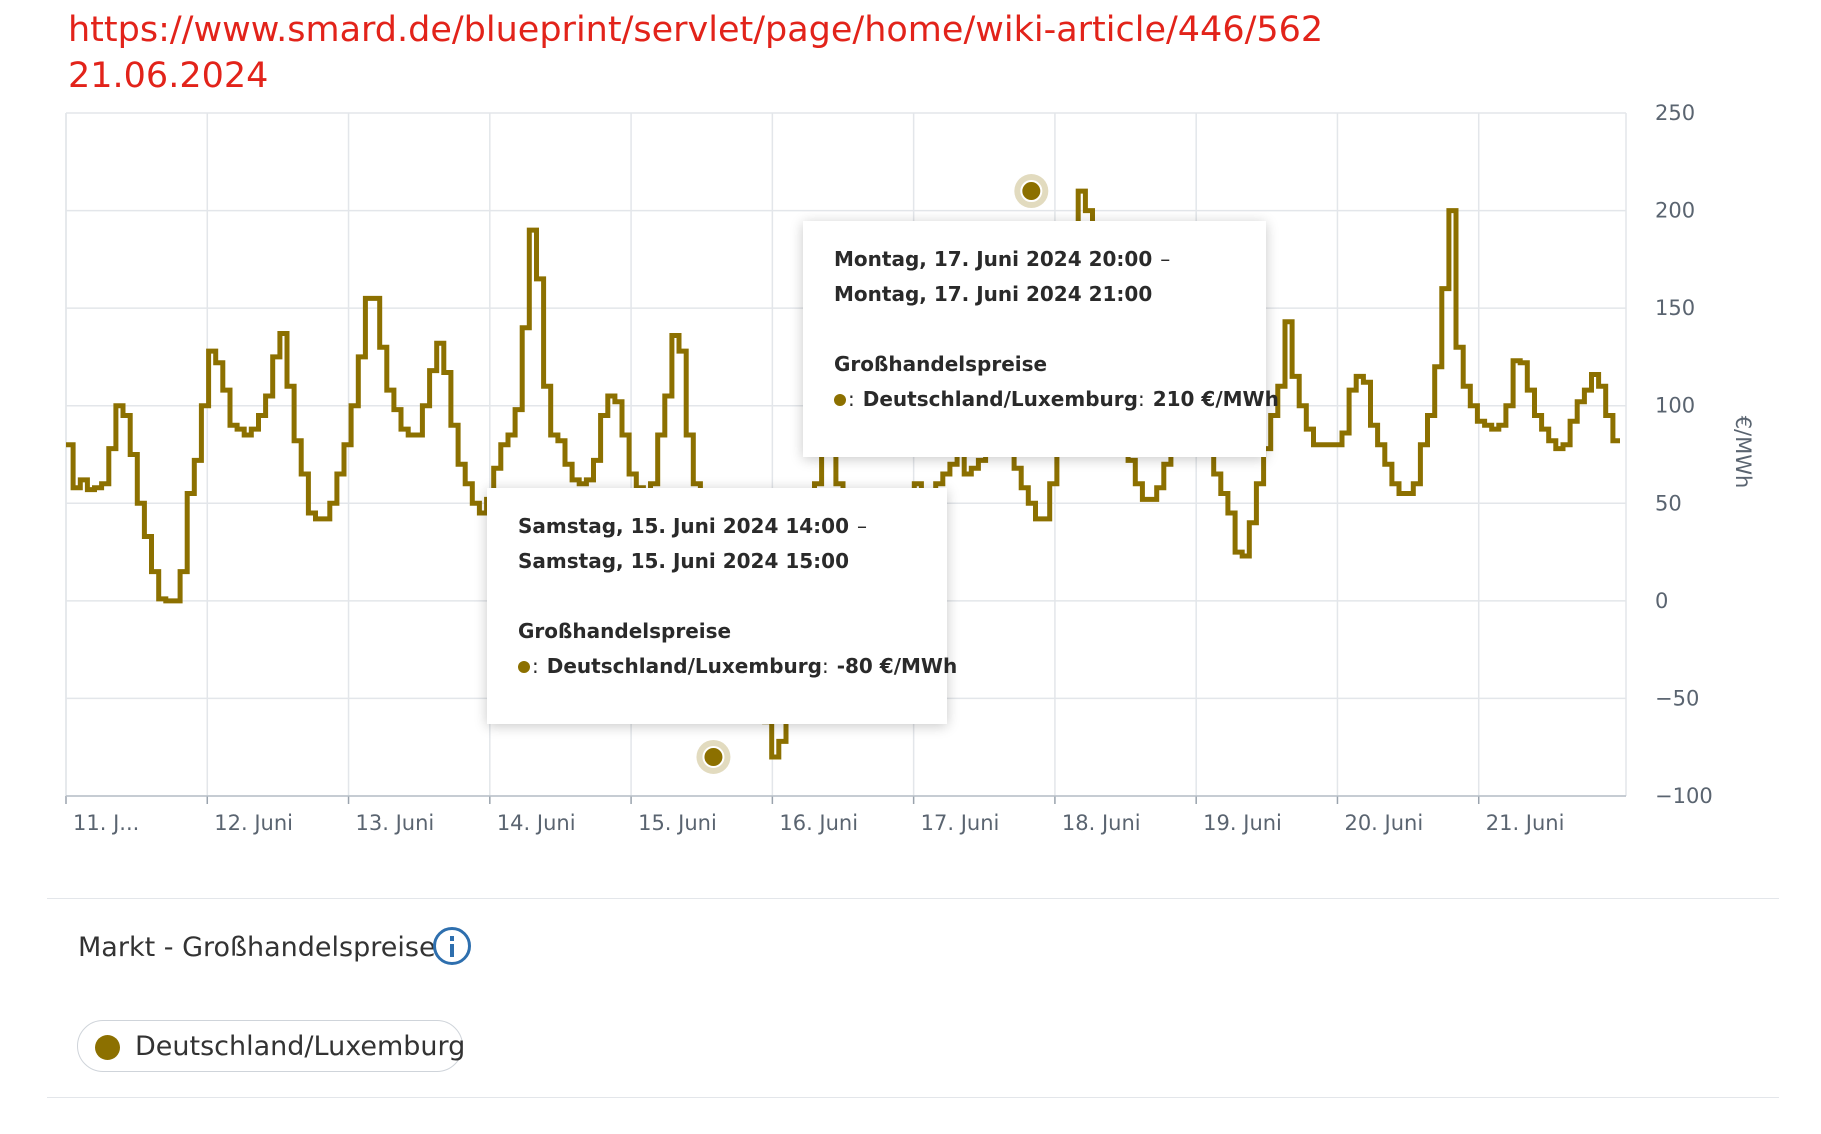 The width and height of the screenshot is (1821, 1134). I want to click on chart-markers, so click(872, 474).